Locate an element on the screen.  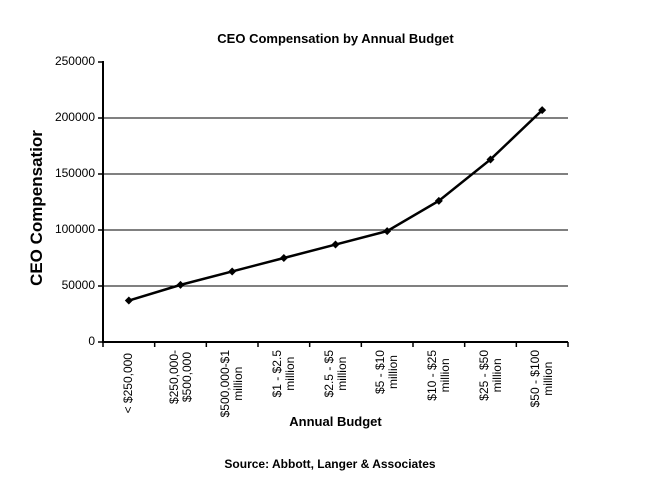
x-category-label-text: $500,000-$1 million is located at coordinates (232, 384).